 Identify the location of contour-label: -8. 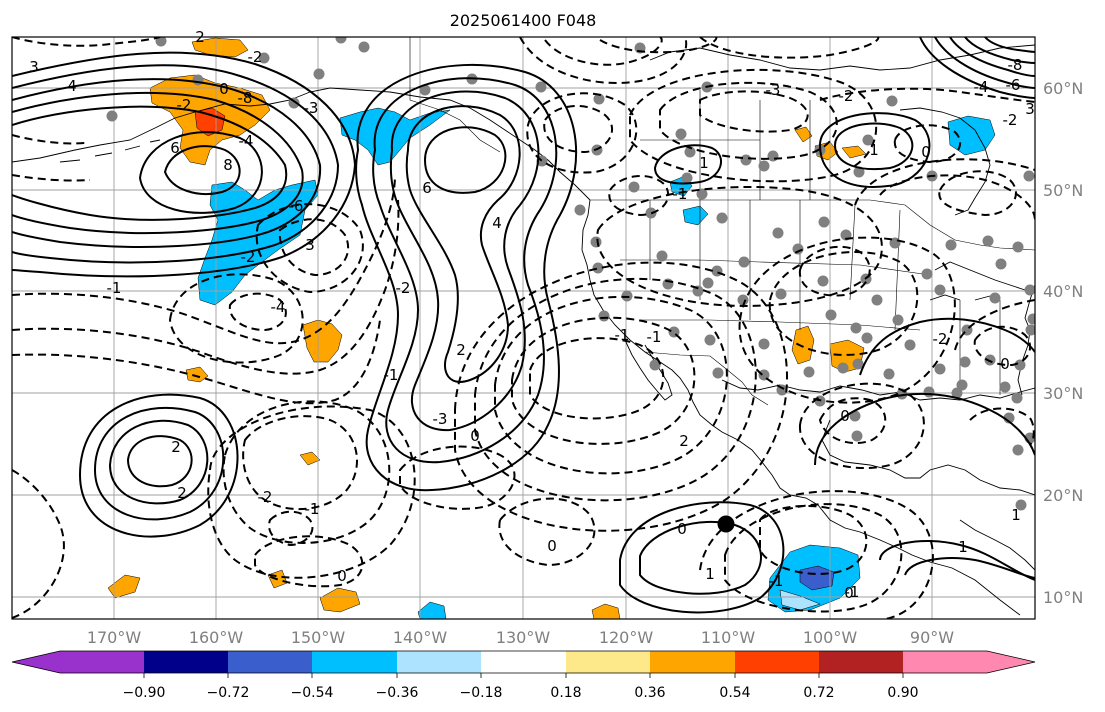
(245, 98).